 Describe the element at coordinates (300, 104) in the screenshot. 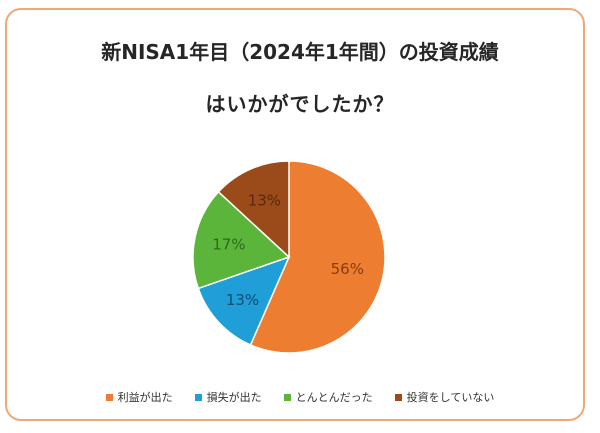

I see `chart-title-line-2: はいかがでしたか？` at that location.